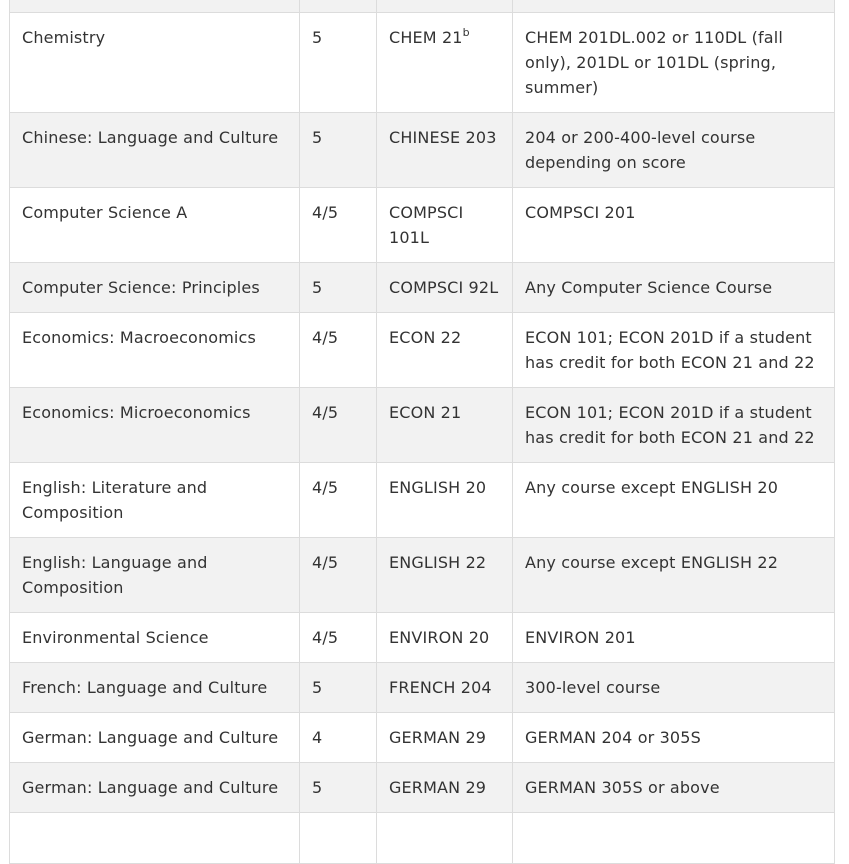 This screenshot has width=849, height=864. Describe the element at coordinates (154, 500) in the screenshot. I see `exam-cell: English: Literature and Composition` at that location.